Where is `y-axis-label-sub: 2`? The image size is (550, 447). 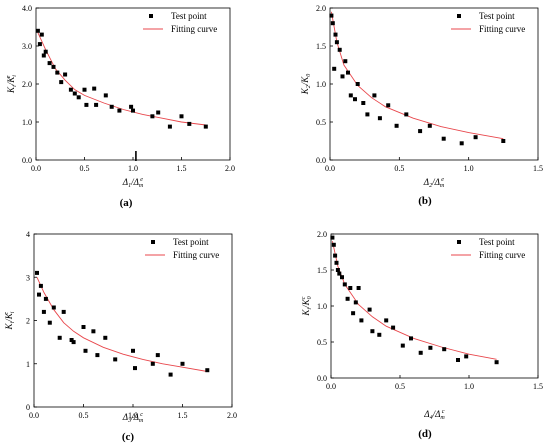 y-axis-label-sub: 2 is located at coordinates (309, 86).